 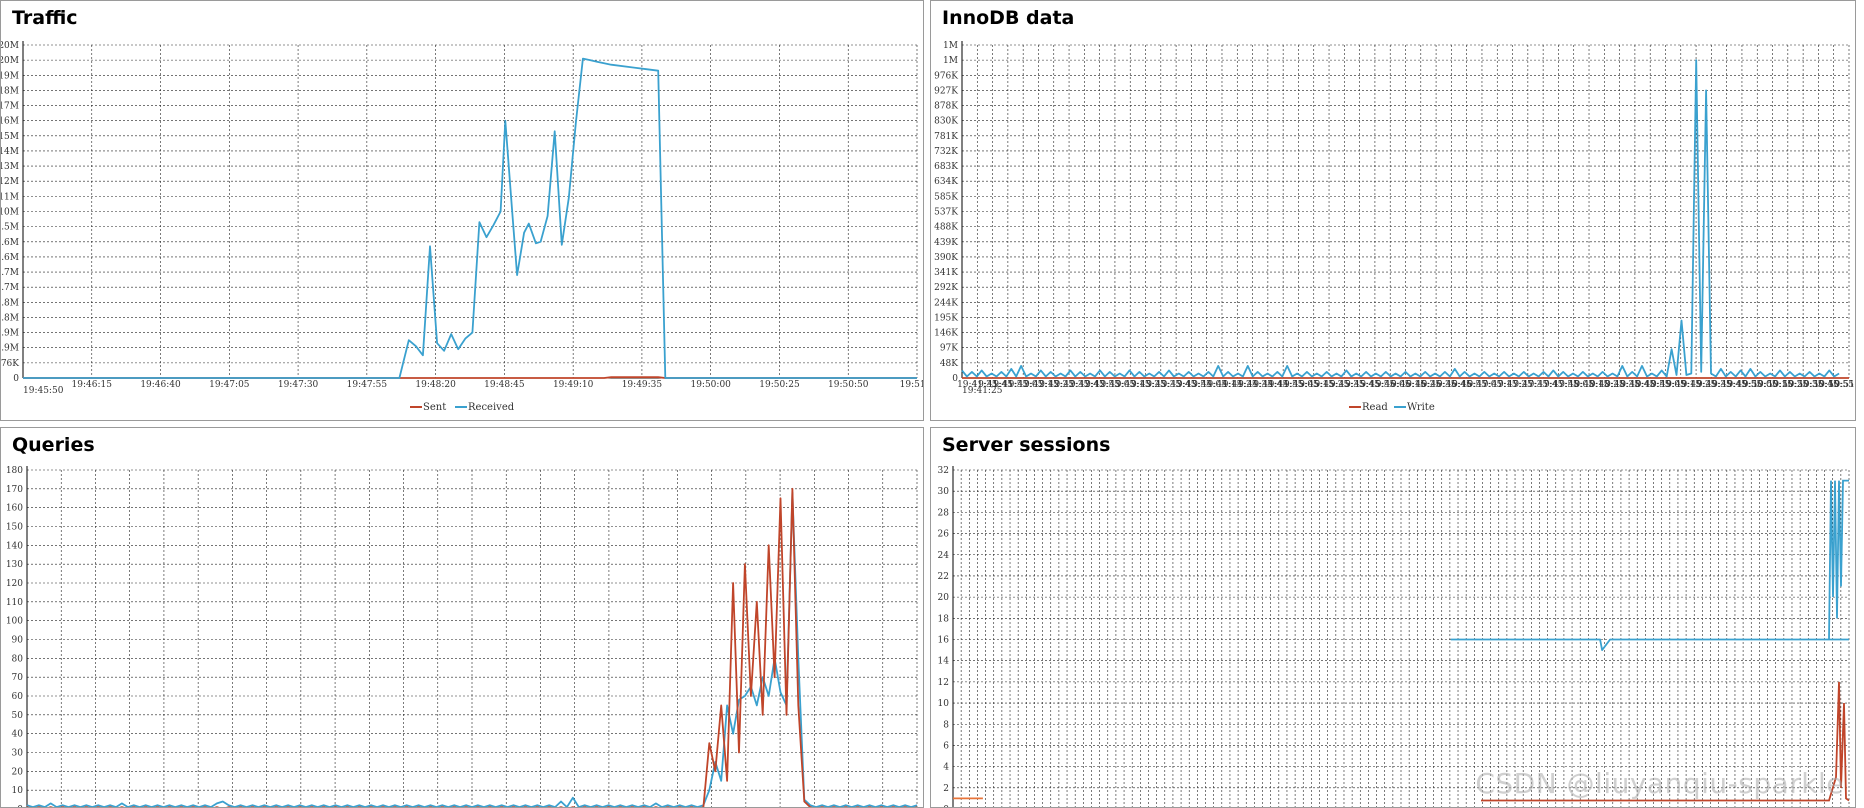 I want to click on sessions-y-tick: 10, so click(x=944, y=704).